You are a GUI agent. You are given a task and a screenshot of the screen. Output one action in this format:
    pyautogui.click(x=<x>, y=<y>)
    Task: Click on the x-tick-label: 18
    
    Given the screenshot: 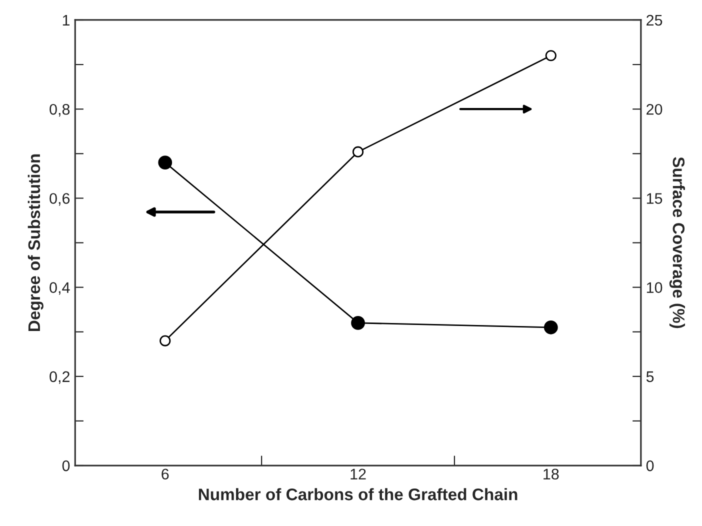 What is the action you would take?
    pyautogui.click(x=551, y=474)
    